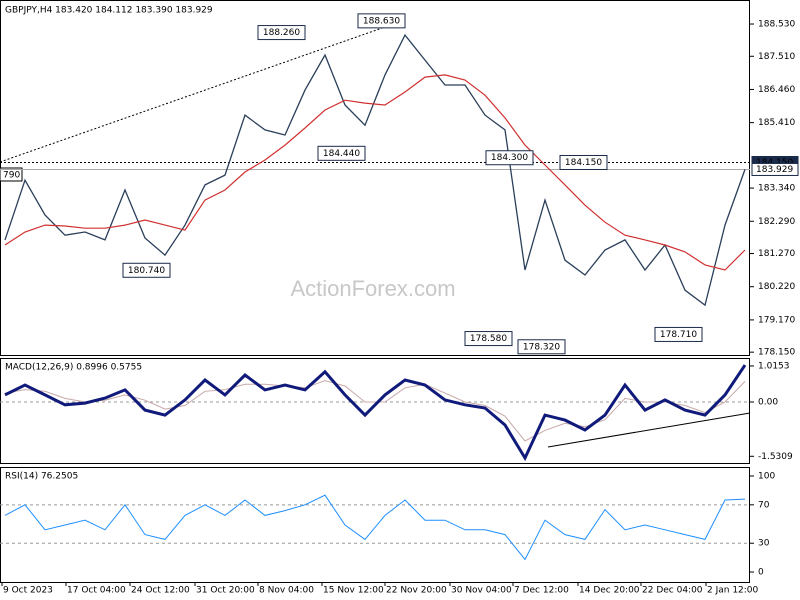 The image size is (800, 600). I want to click on y-tick-label: -1.5309, so click(775, 457).